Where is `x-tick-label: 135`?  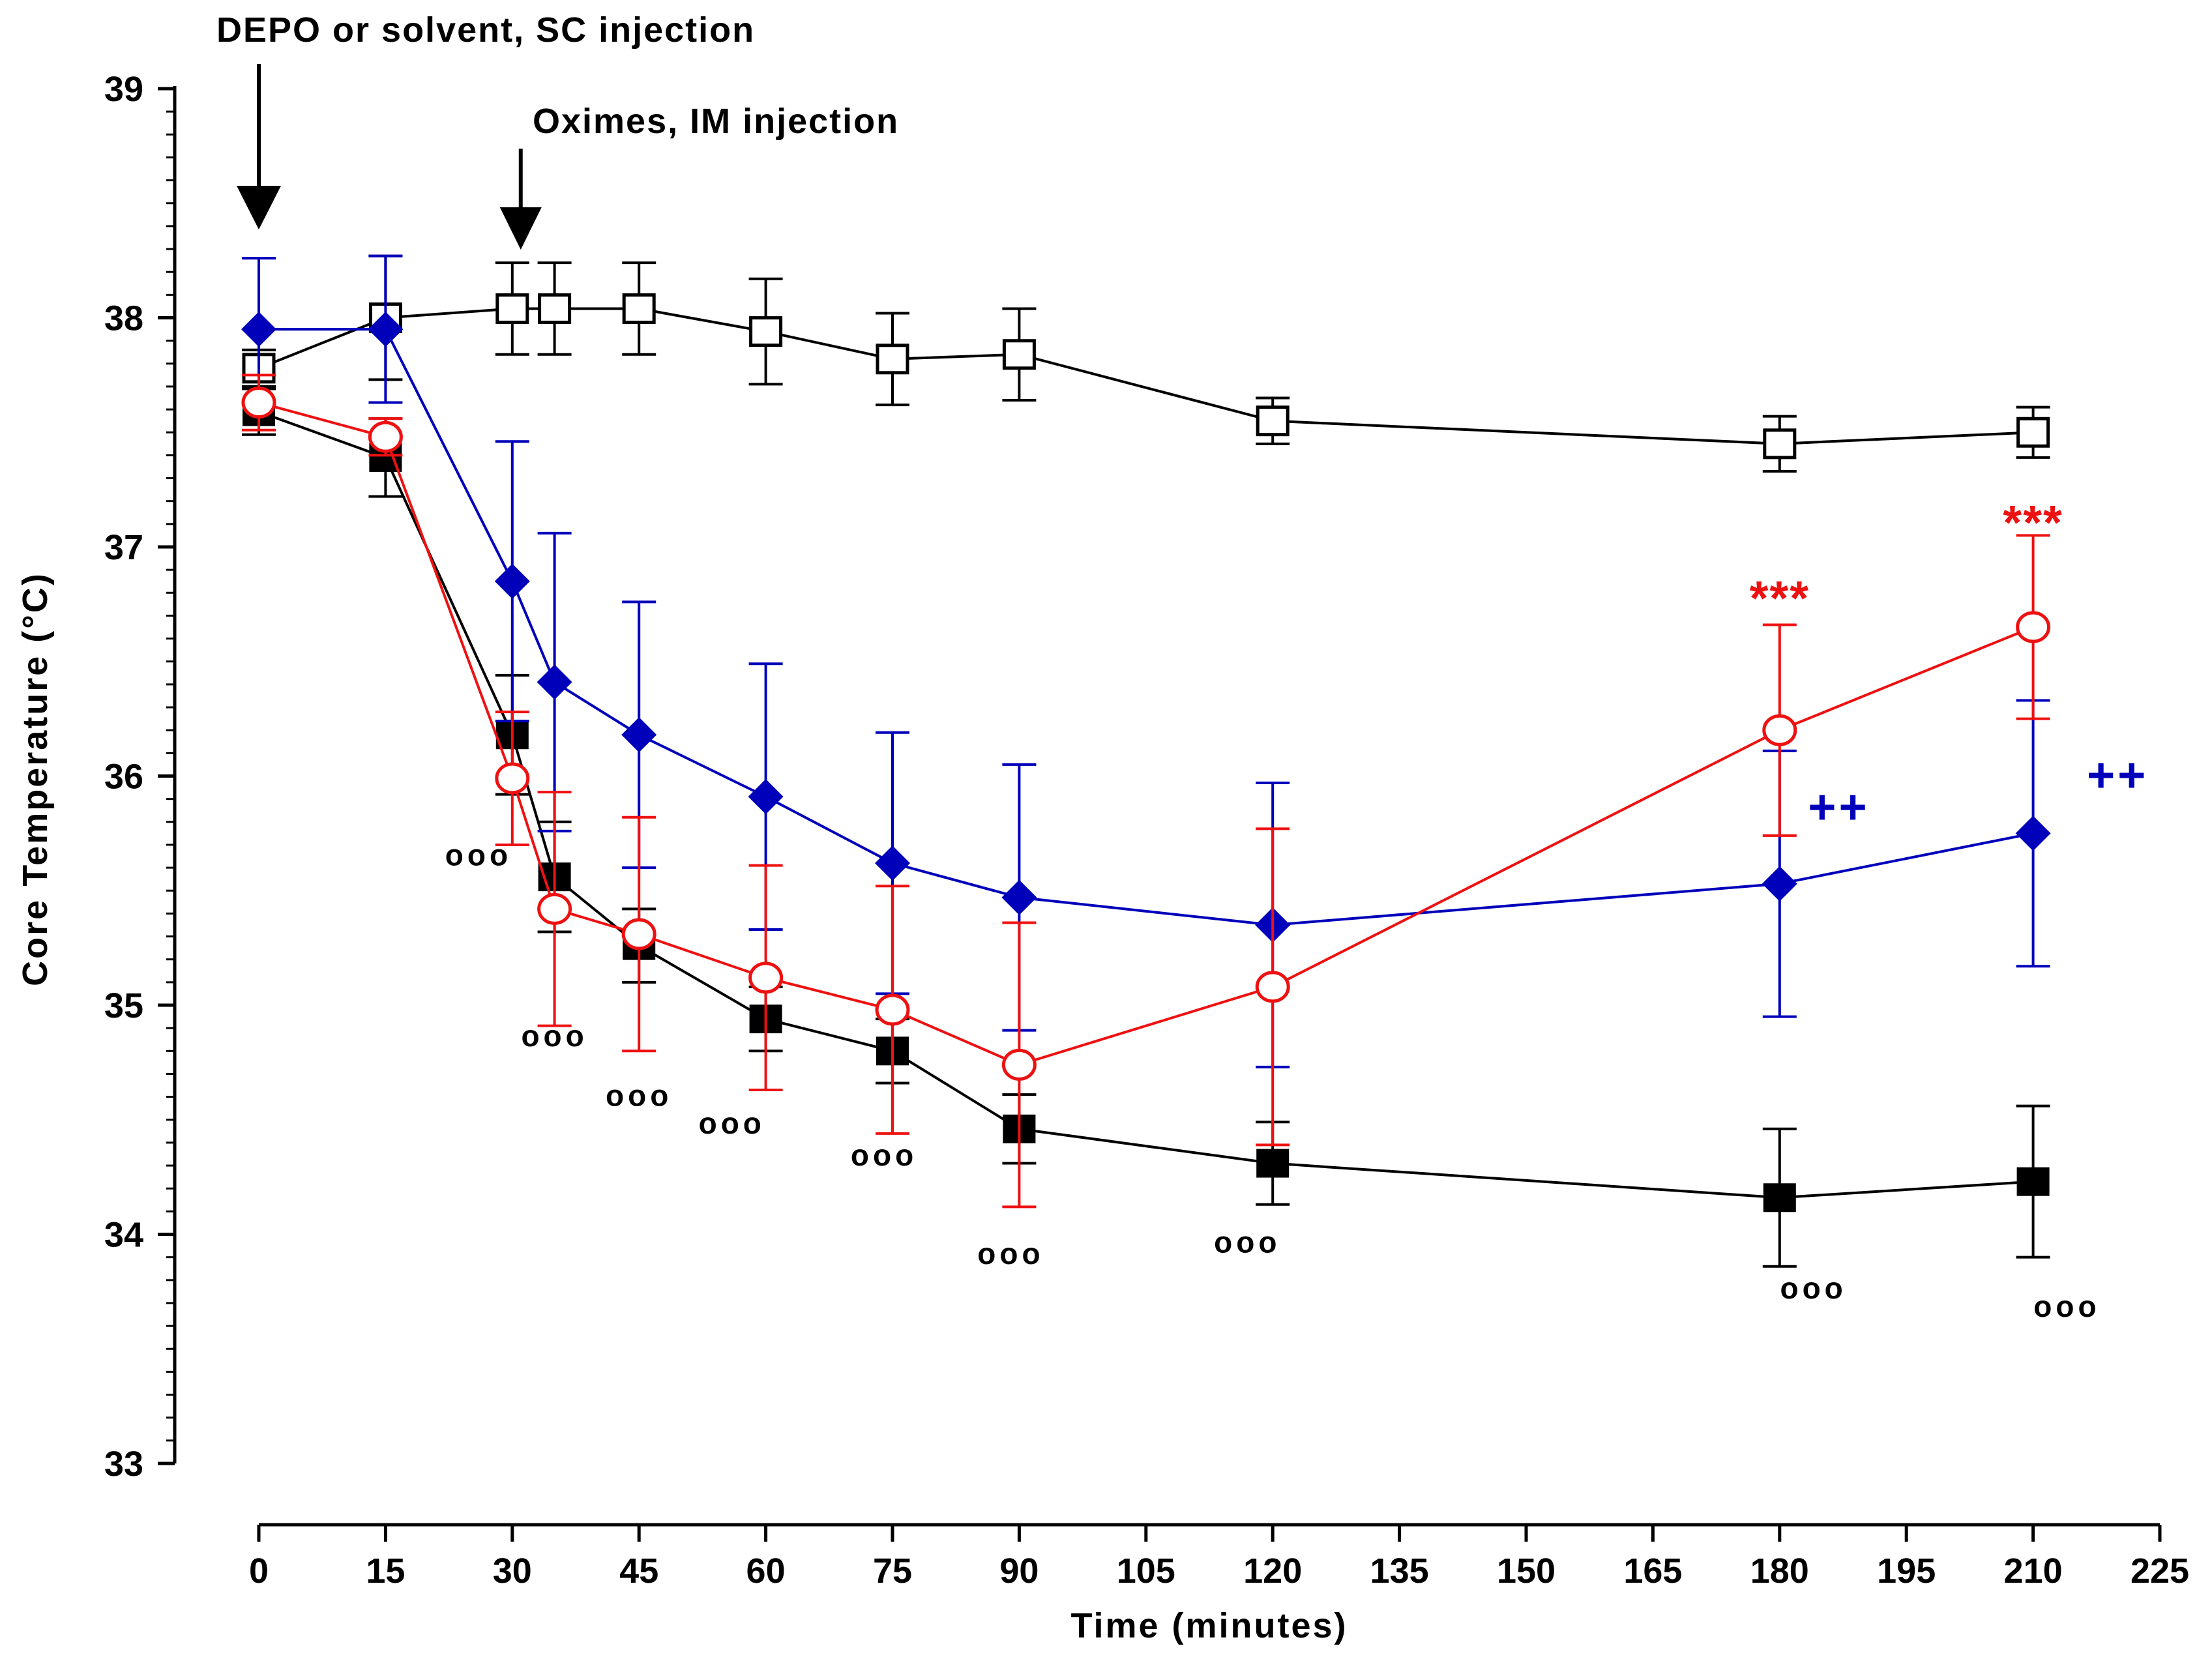
x-tick-label: 135 is located at coordinates (1399, 1571).